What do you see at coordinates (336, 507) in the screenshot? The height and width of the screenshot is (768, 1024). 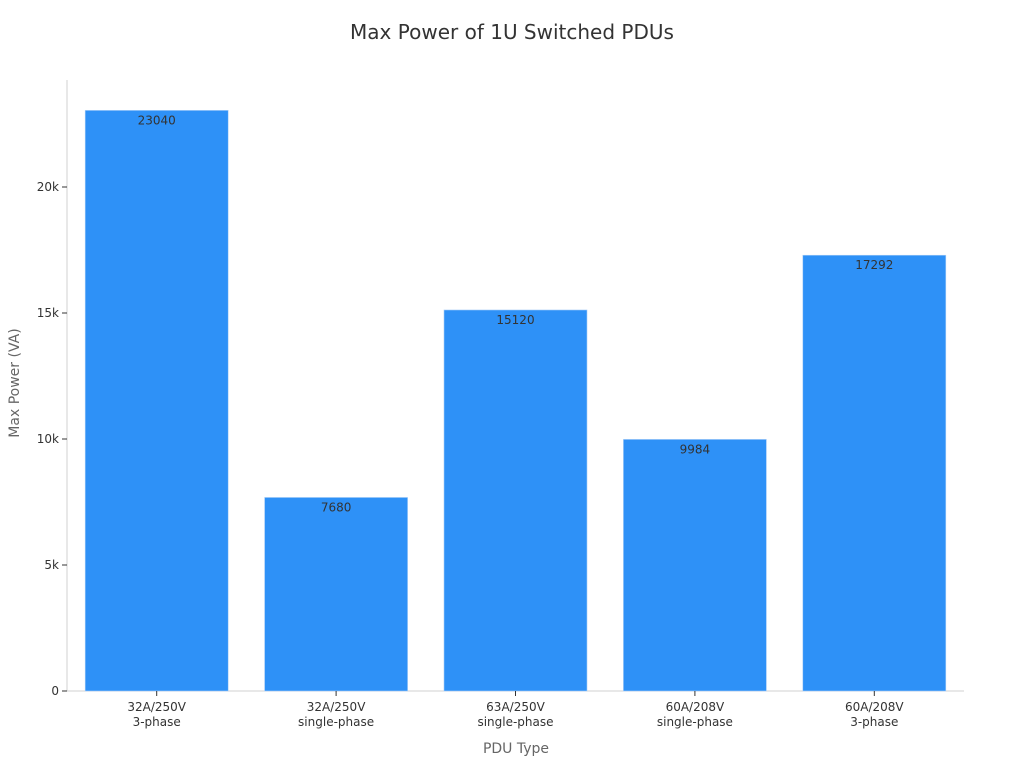 I see `bar-value-label: 7680` at bounding box center [336, 507].